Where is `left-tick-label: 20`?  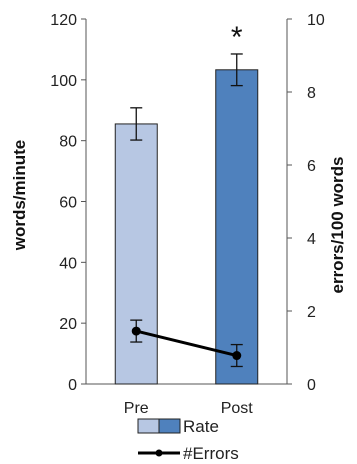
left-tick-label: 20 is located at coordinates (68, 324).